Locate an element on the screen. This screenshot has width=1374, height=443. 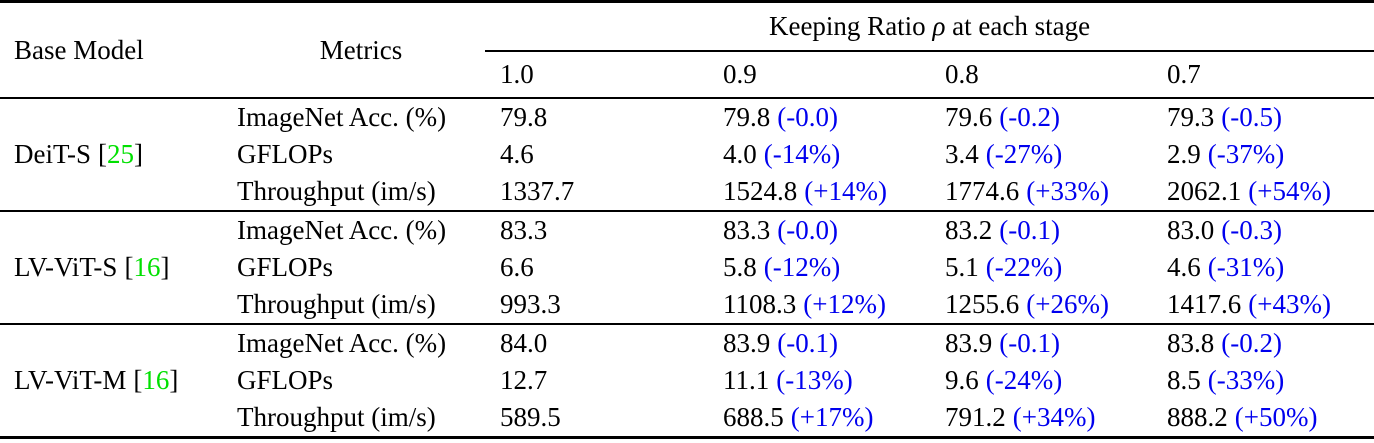
delta: (+54%) is located at coordinates (1289, 191).